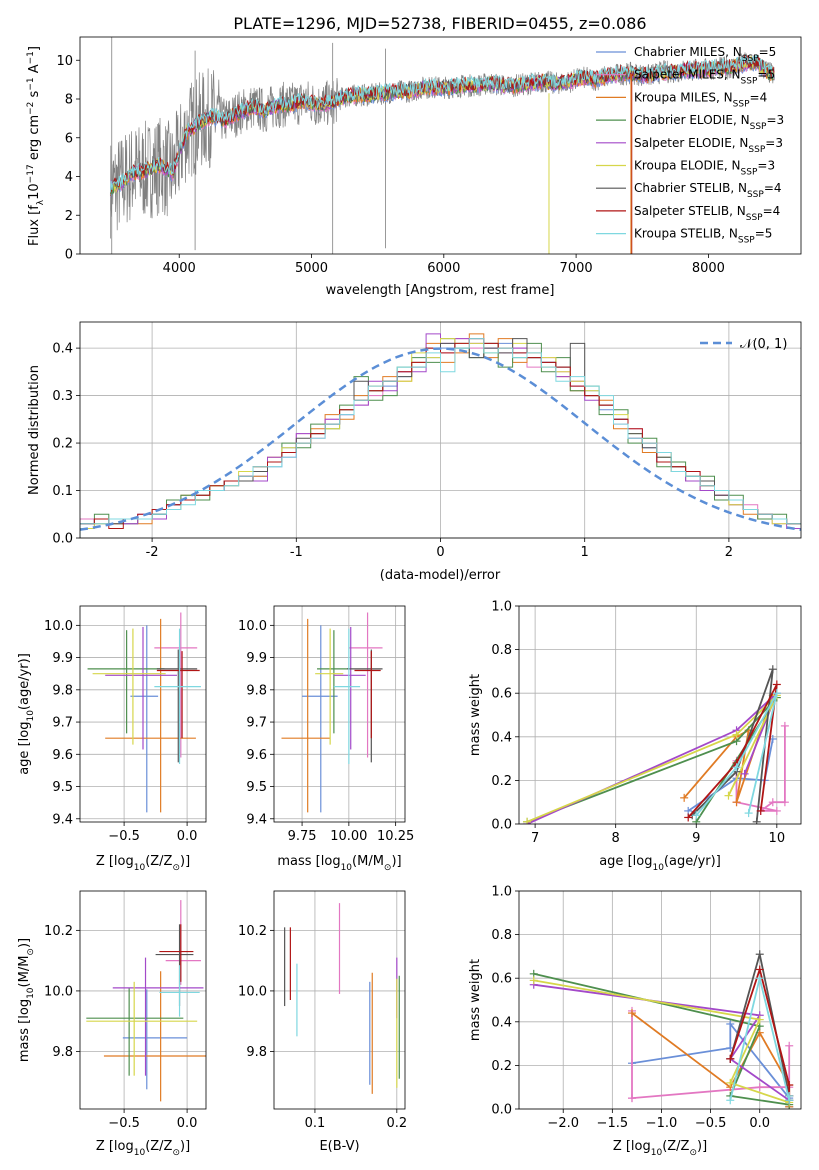 The width and height of the screenshot is (819, 1170). I want to click on label-part: Chabrier STELIB, N, so click(690, 188).